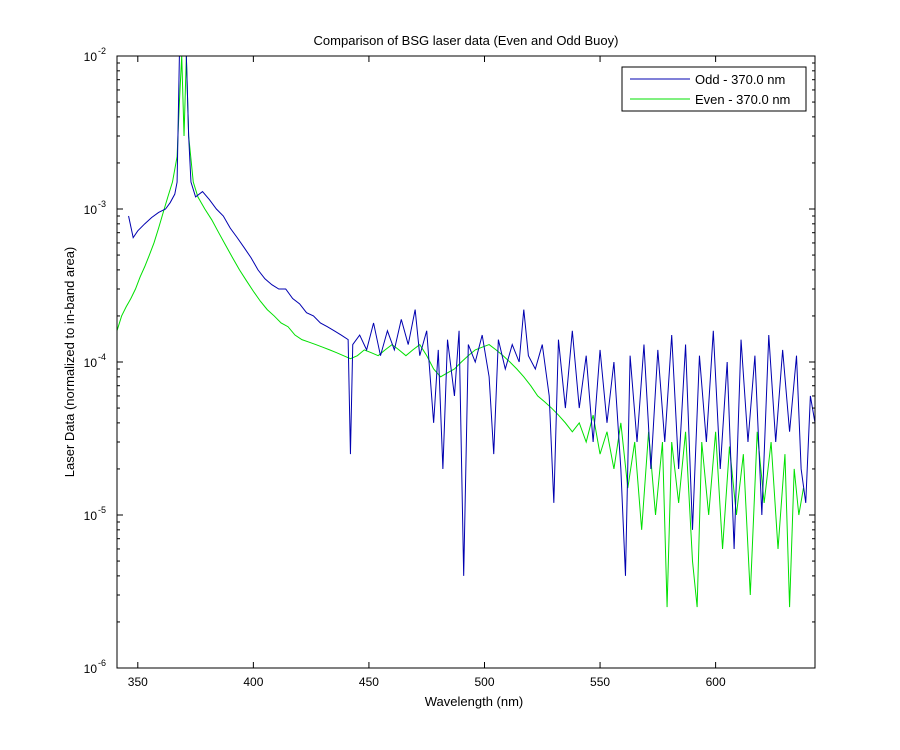 The image size is (900, 750). What do you see at coordinates (69, 362) in the screenshot?
I see `y-axis-label: Laser Data (normalized to in-band area)` at bounding box center [69, 362].